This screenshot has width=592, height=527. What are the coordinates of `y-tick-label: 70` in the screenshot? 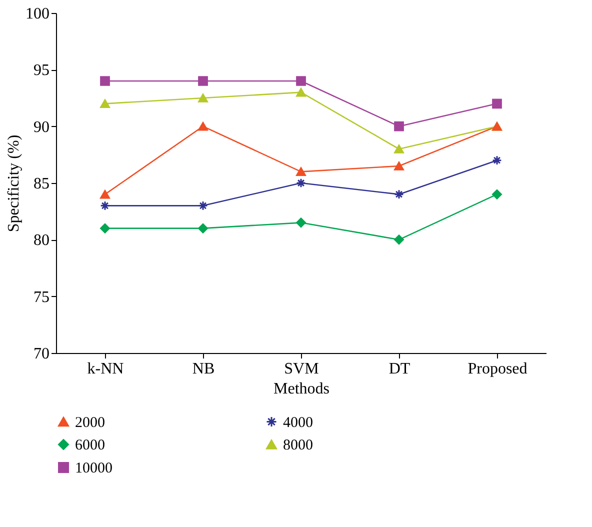 It's located at (42, 354).